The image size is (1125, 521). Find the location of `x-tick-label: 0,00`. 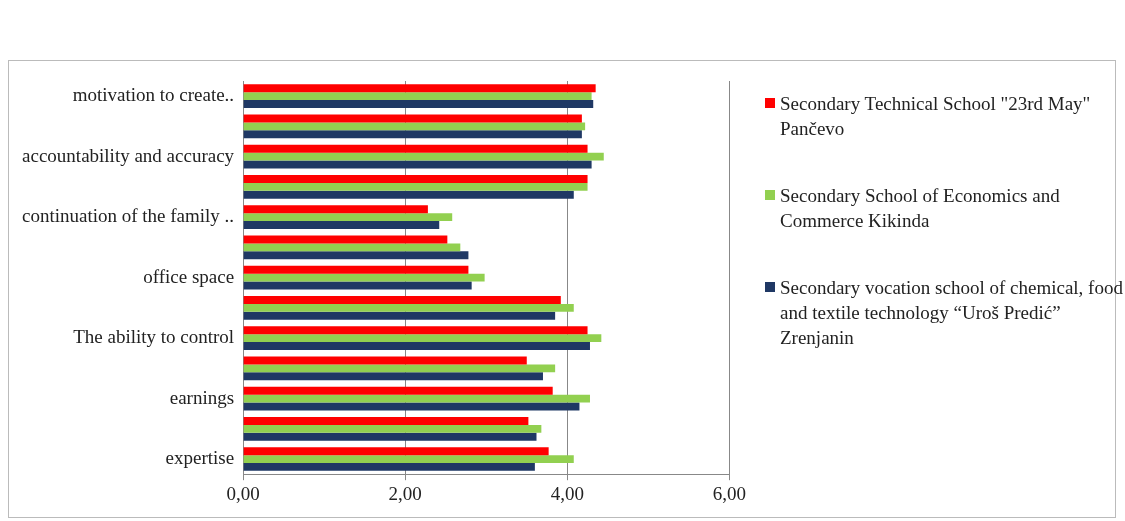

x-tick-label: 0,00 is located at coordinates (243, 493).